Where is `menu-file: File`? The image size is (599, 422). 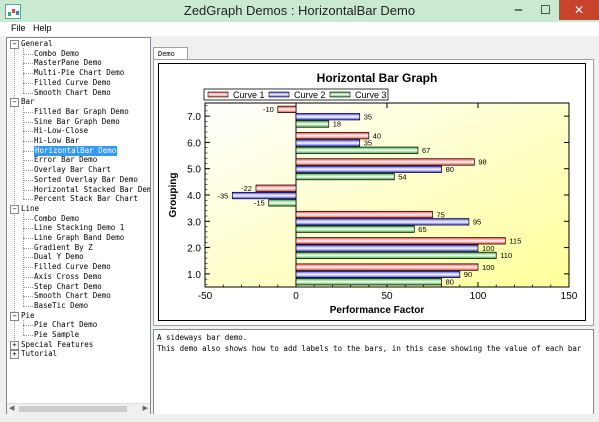
menu-file: File is located at coordinates (18, 28).